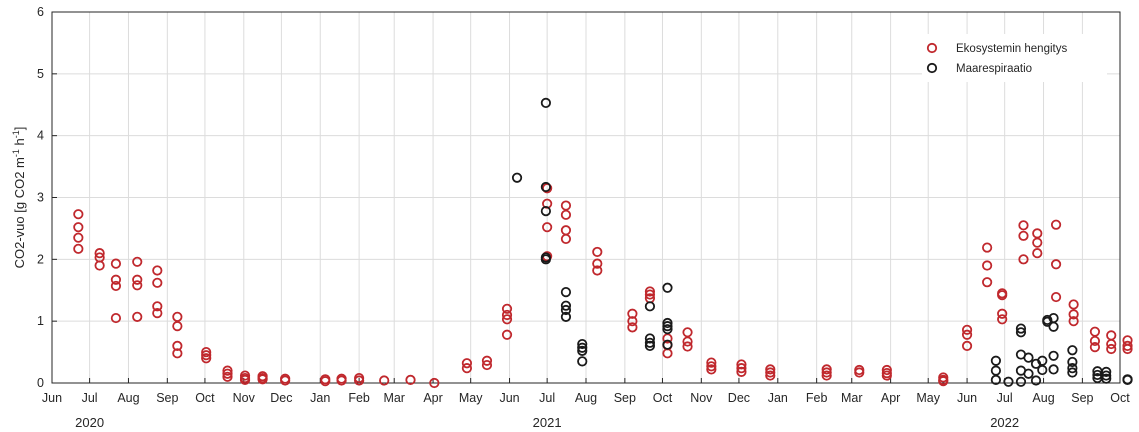 The width and height of the screenshot is (1139, 432). What do you see at coordinates (40, 198) in the screenshot?
I see `y-tick-label: 3` at bounding box center [40, 198].